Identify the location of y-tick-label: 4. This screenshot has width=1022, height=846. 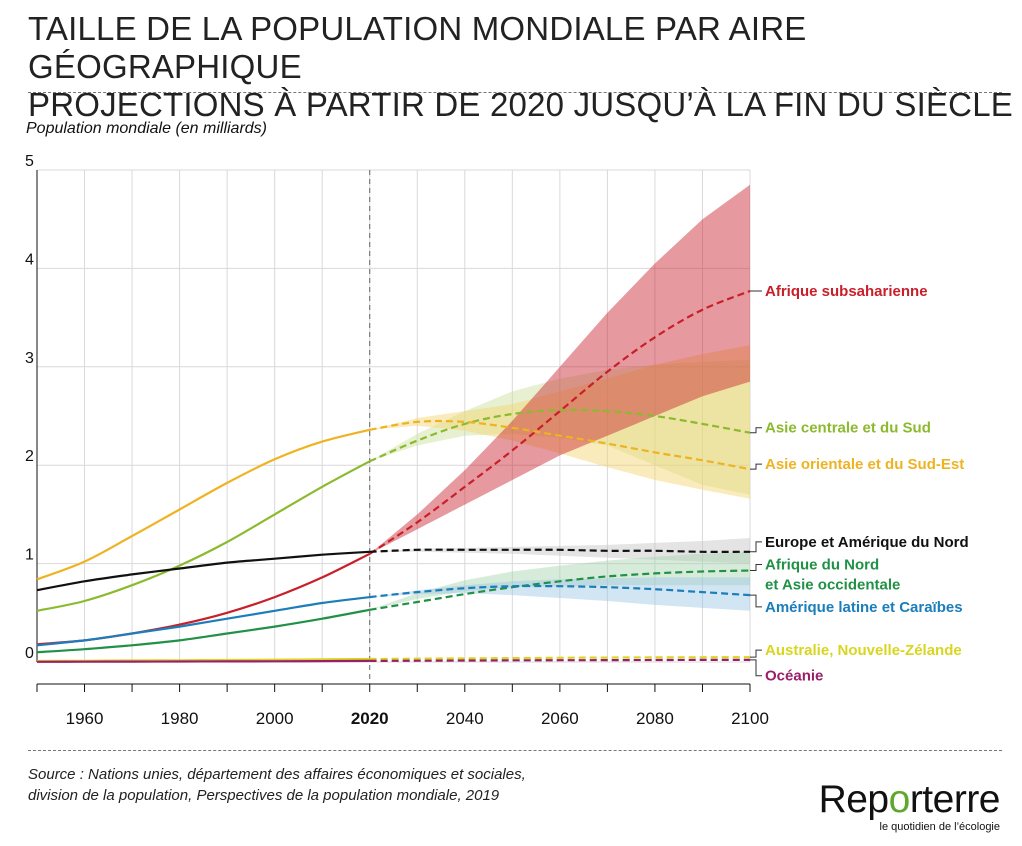
(29, 259).